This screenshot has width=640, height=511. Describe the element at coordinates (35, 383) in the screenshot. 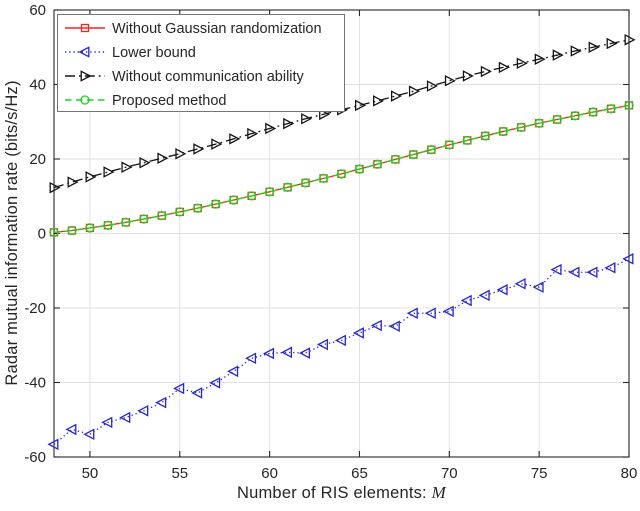

I see `y-tick-label: -40` at that location.